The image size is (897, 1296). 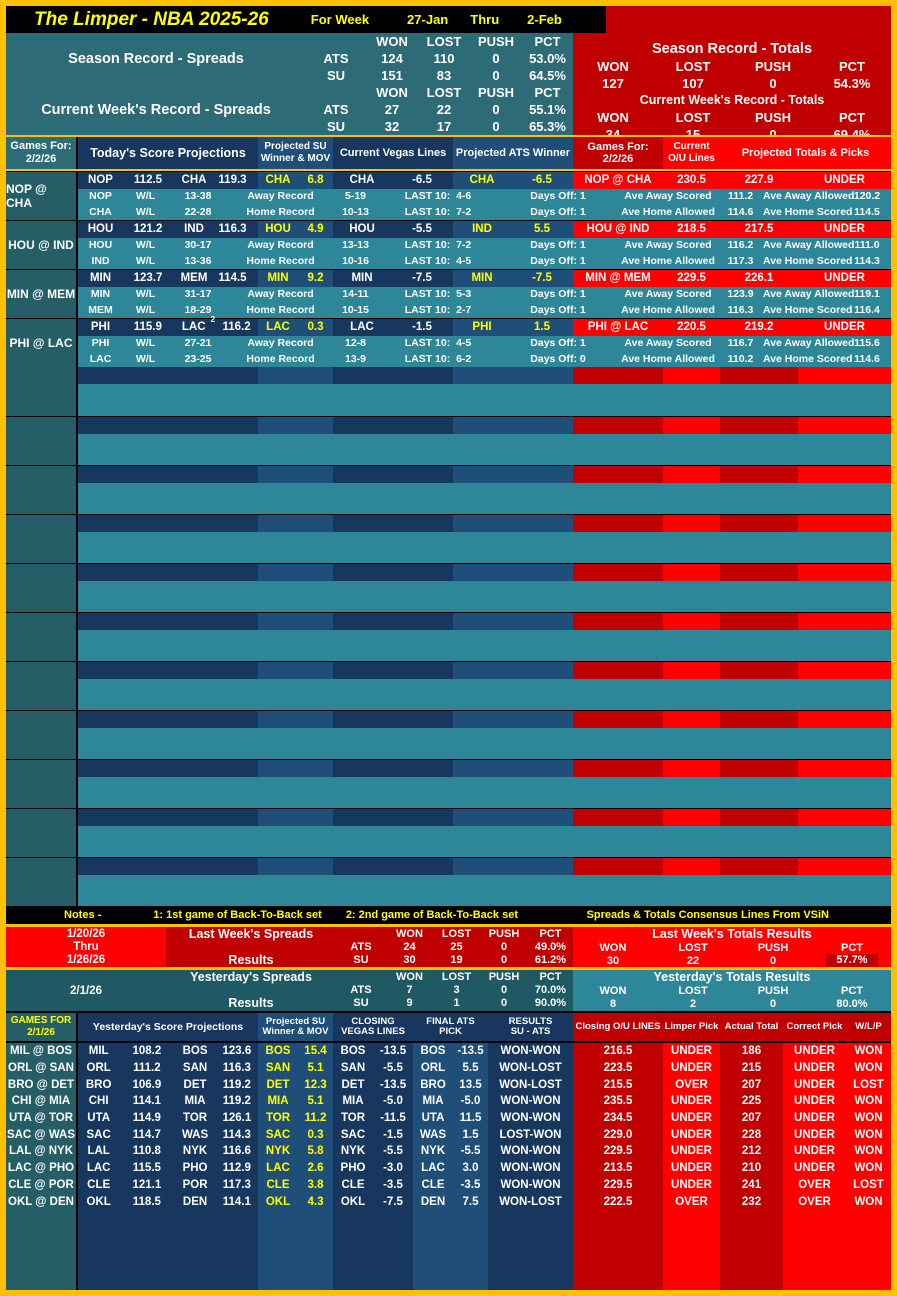 I want to click on ave-away-allowed-label: Ave Away Allowed, so click(x=809, y=196).